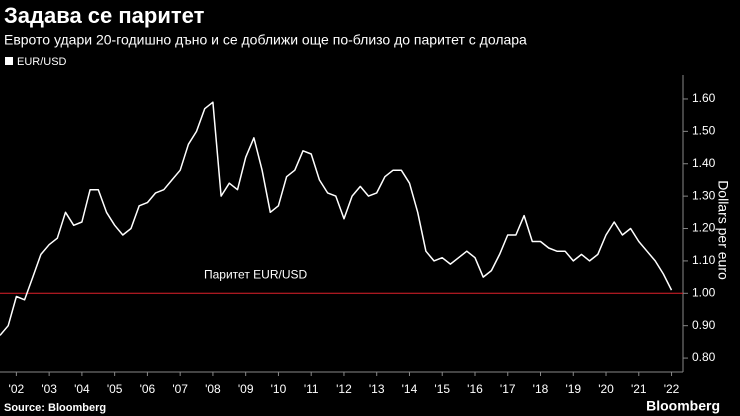 The height and width of the screenshot is (416, 740). I want to click on x-tick-label: '10, so click(279, 389).